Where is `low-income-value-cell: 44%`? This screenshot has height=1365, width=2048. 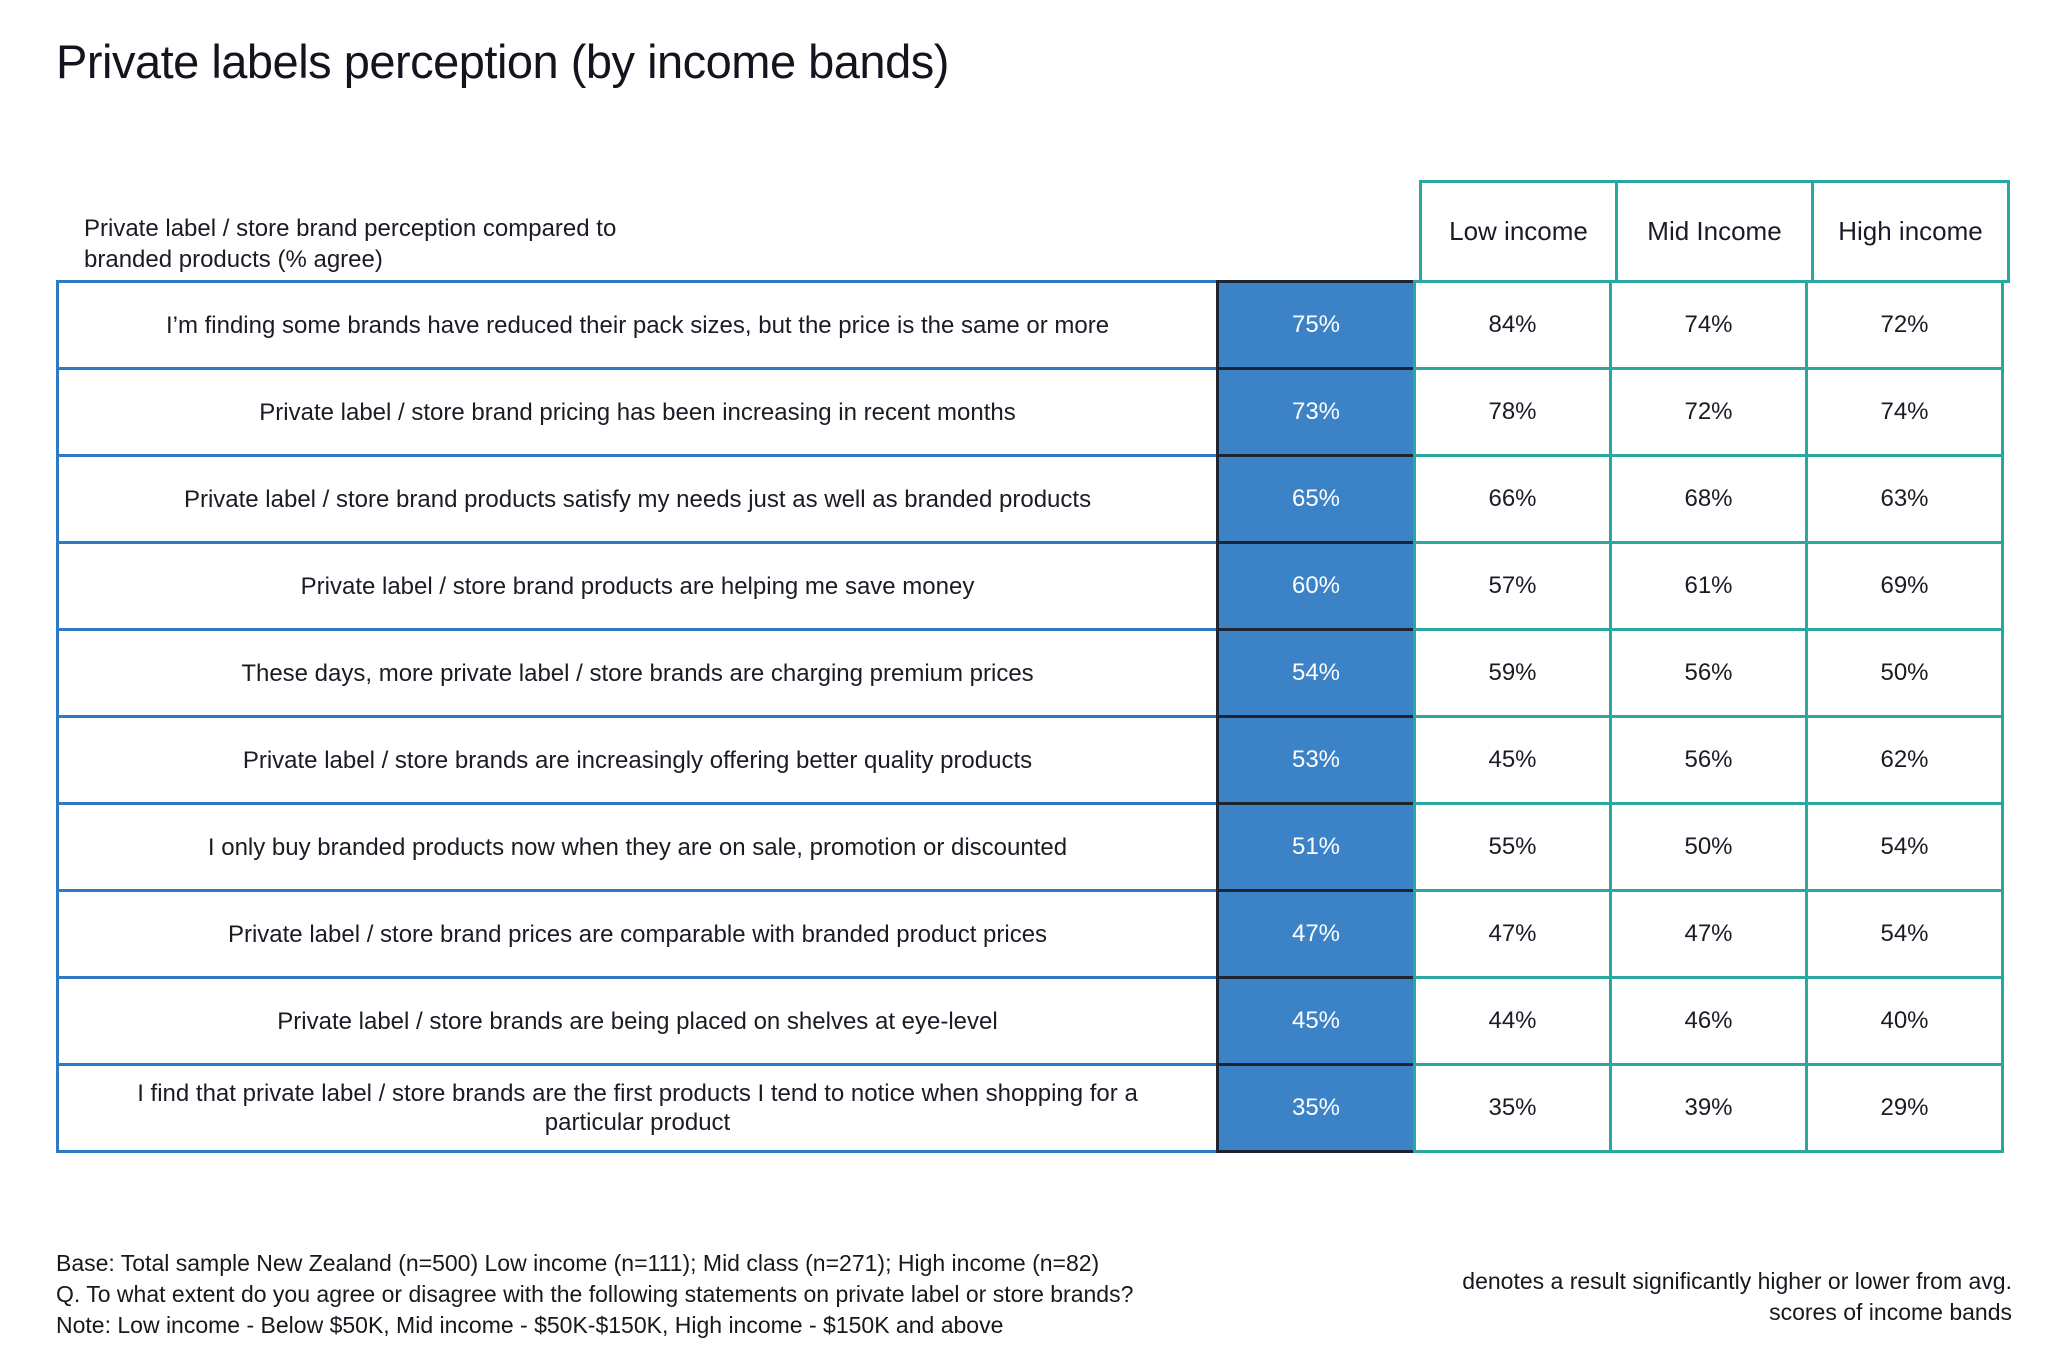 low-income-value-cell: 44% is located at coordinates (1512, 1021).